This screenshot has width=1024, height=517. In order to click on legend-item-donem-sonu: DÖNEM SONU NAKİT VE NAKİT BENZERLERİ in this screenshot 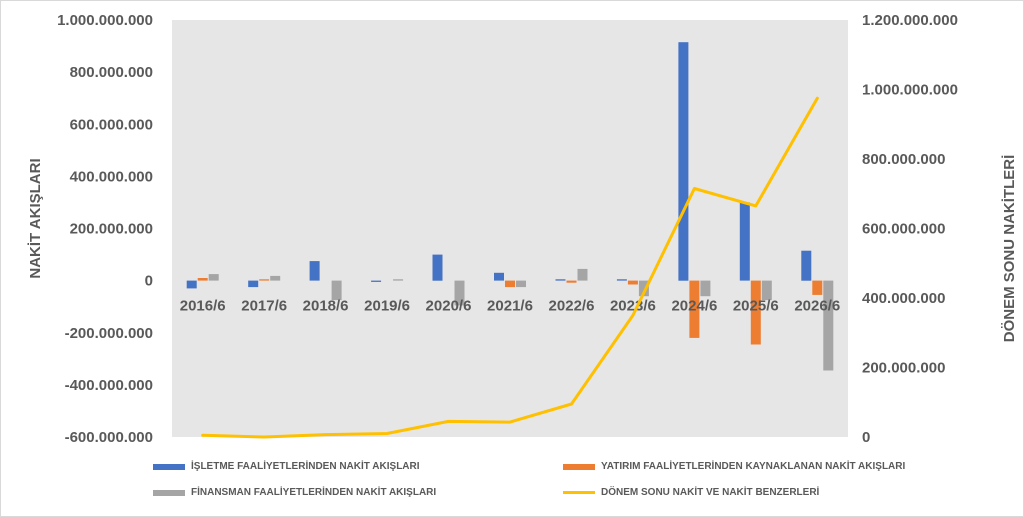, I will do `click(691, 492)`.